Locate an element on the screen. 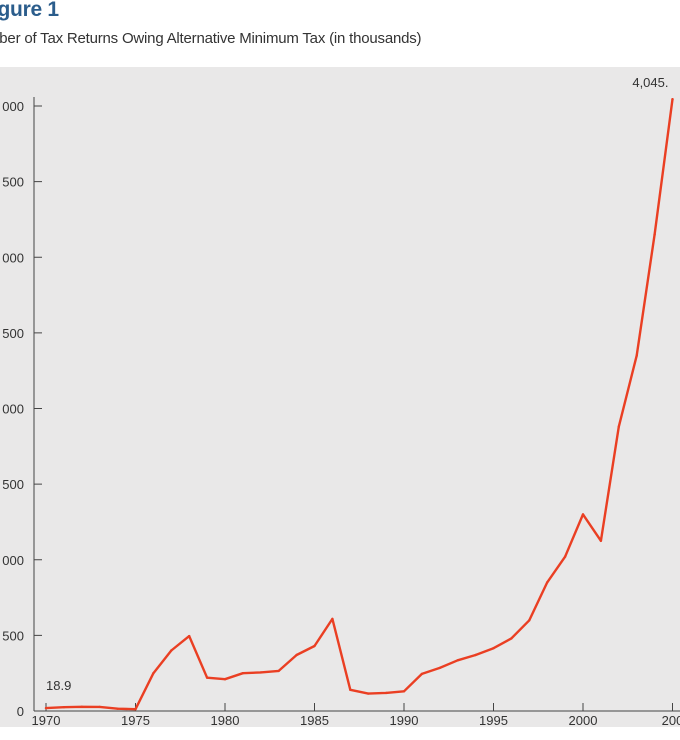 The image size is (680, 740). figure-title: igure 1 is located at coordinates (29, 10).